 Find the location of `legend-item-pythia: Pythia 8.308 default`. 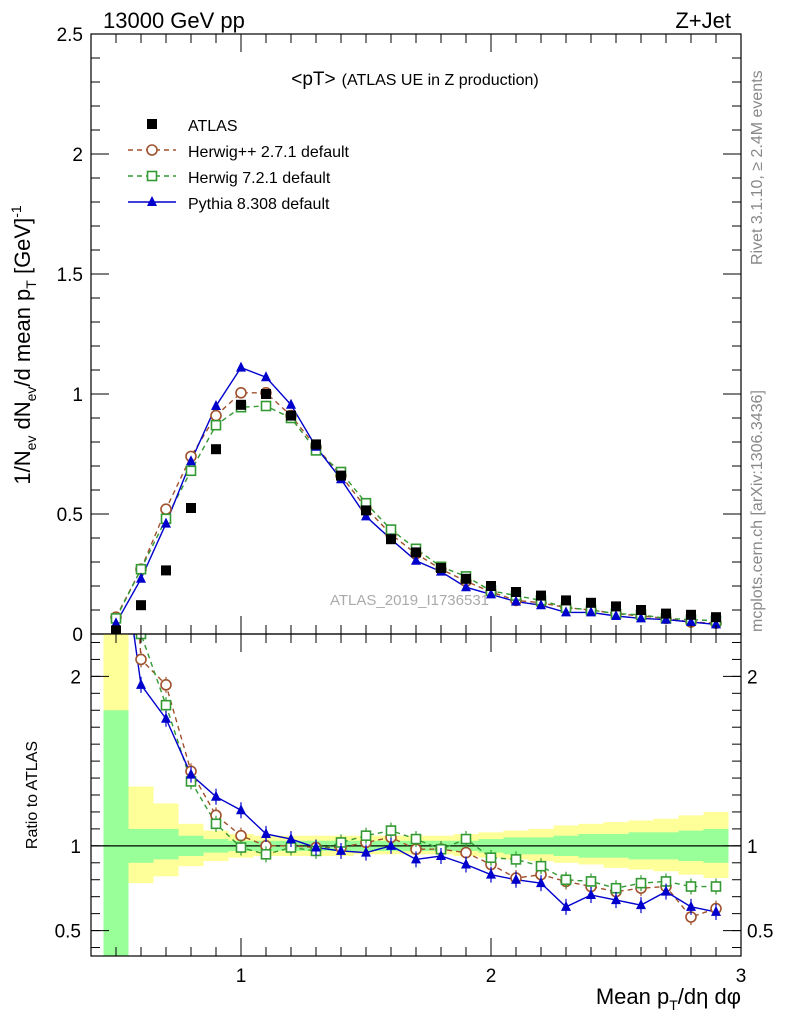

legend-item-pythia: Pythia 8.308 default is located at coordinates (229, 204).